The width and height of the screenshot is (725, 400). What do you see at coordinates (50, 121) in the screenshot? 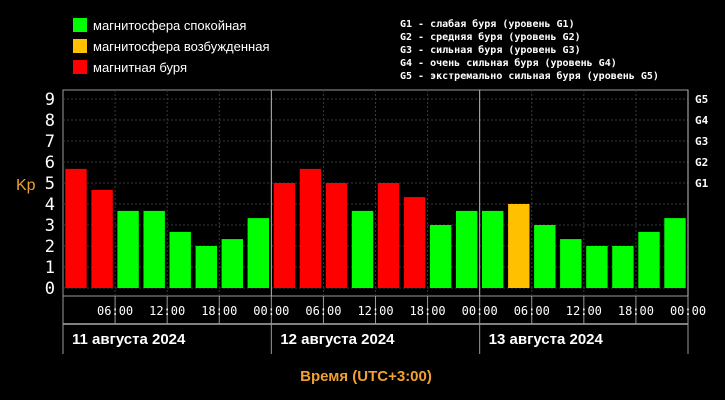
I see `y-tick-label: 8` at bounding box center [50, 121].